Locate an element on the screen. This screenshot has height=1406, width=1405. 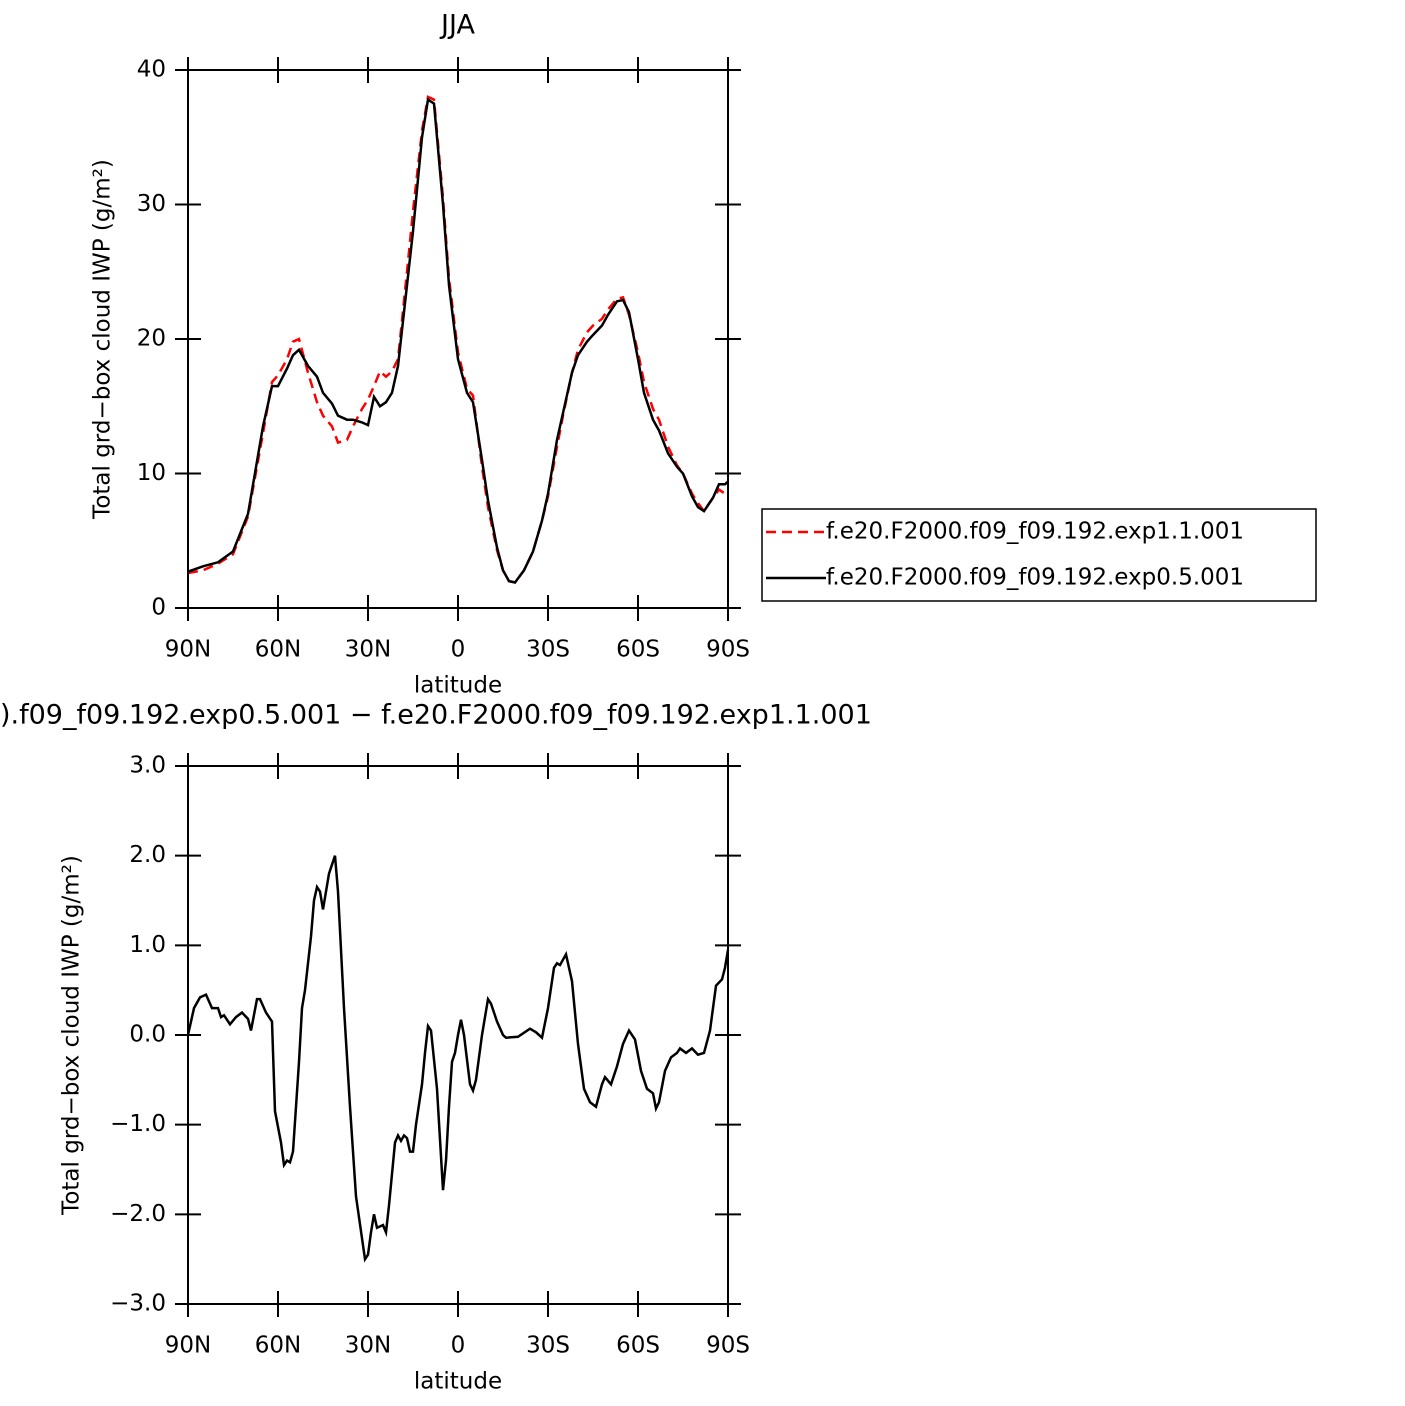
y-tick-label: 10 is located at coordinates (151, 473).